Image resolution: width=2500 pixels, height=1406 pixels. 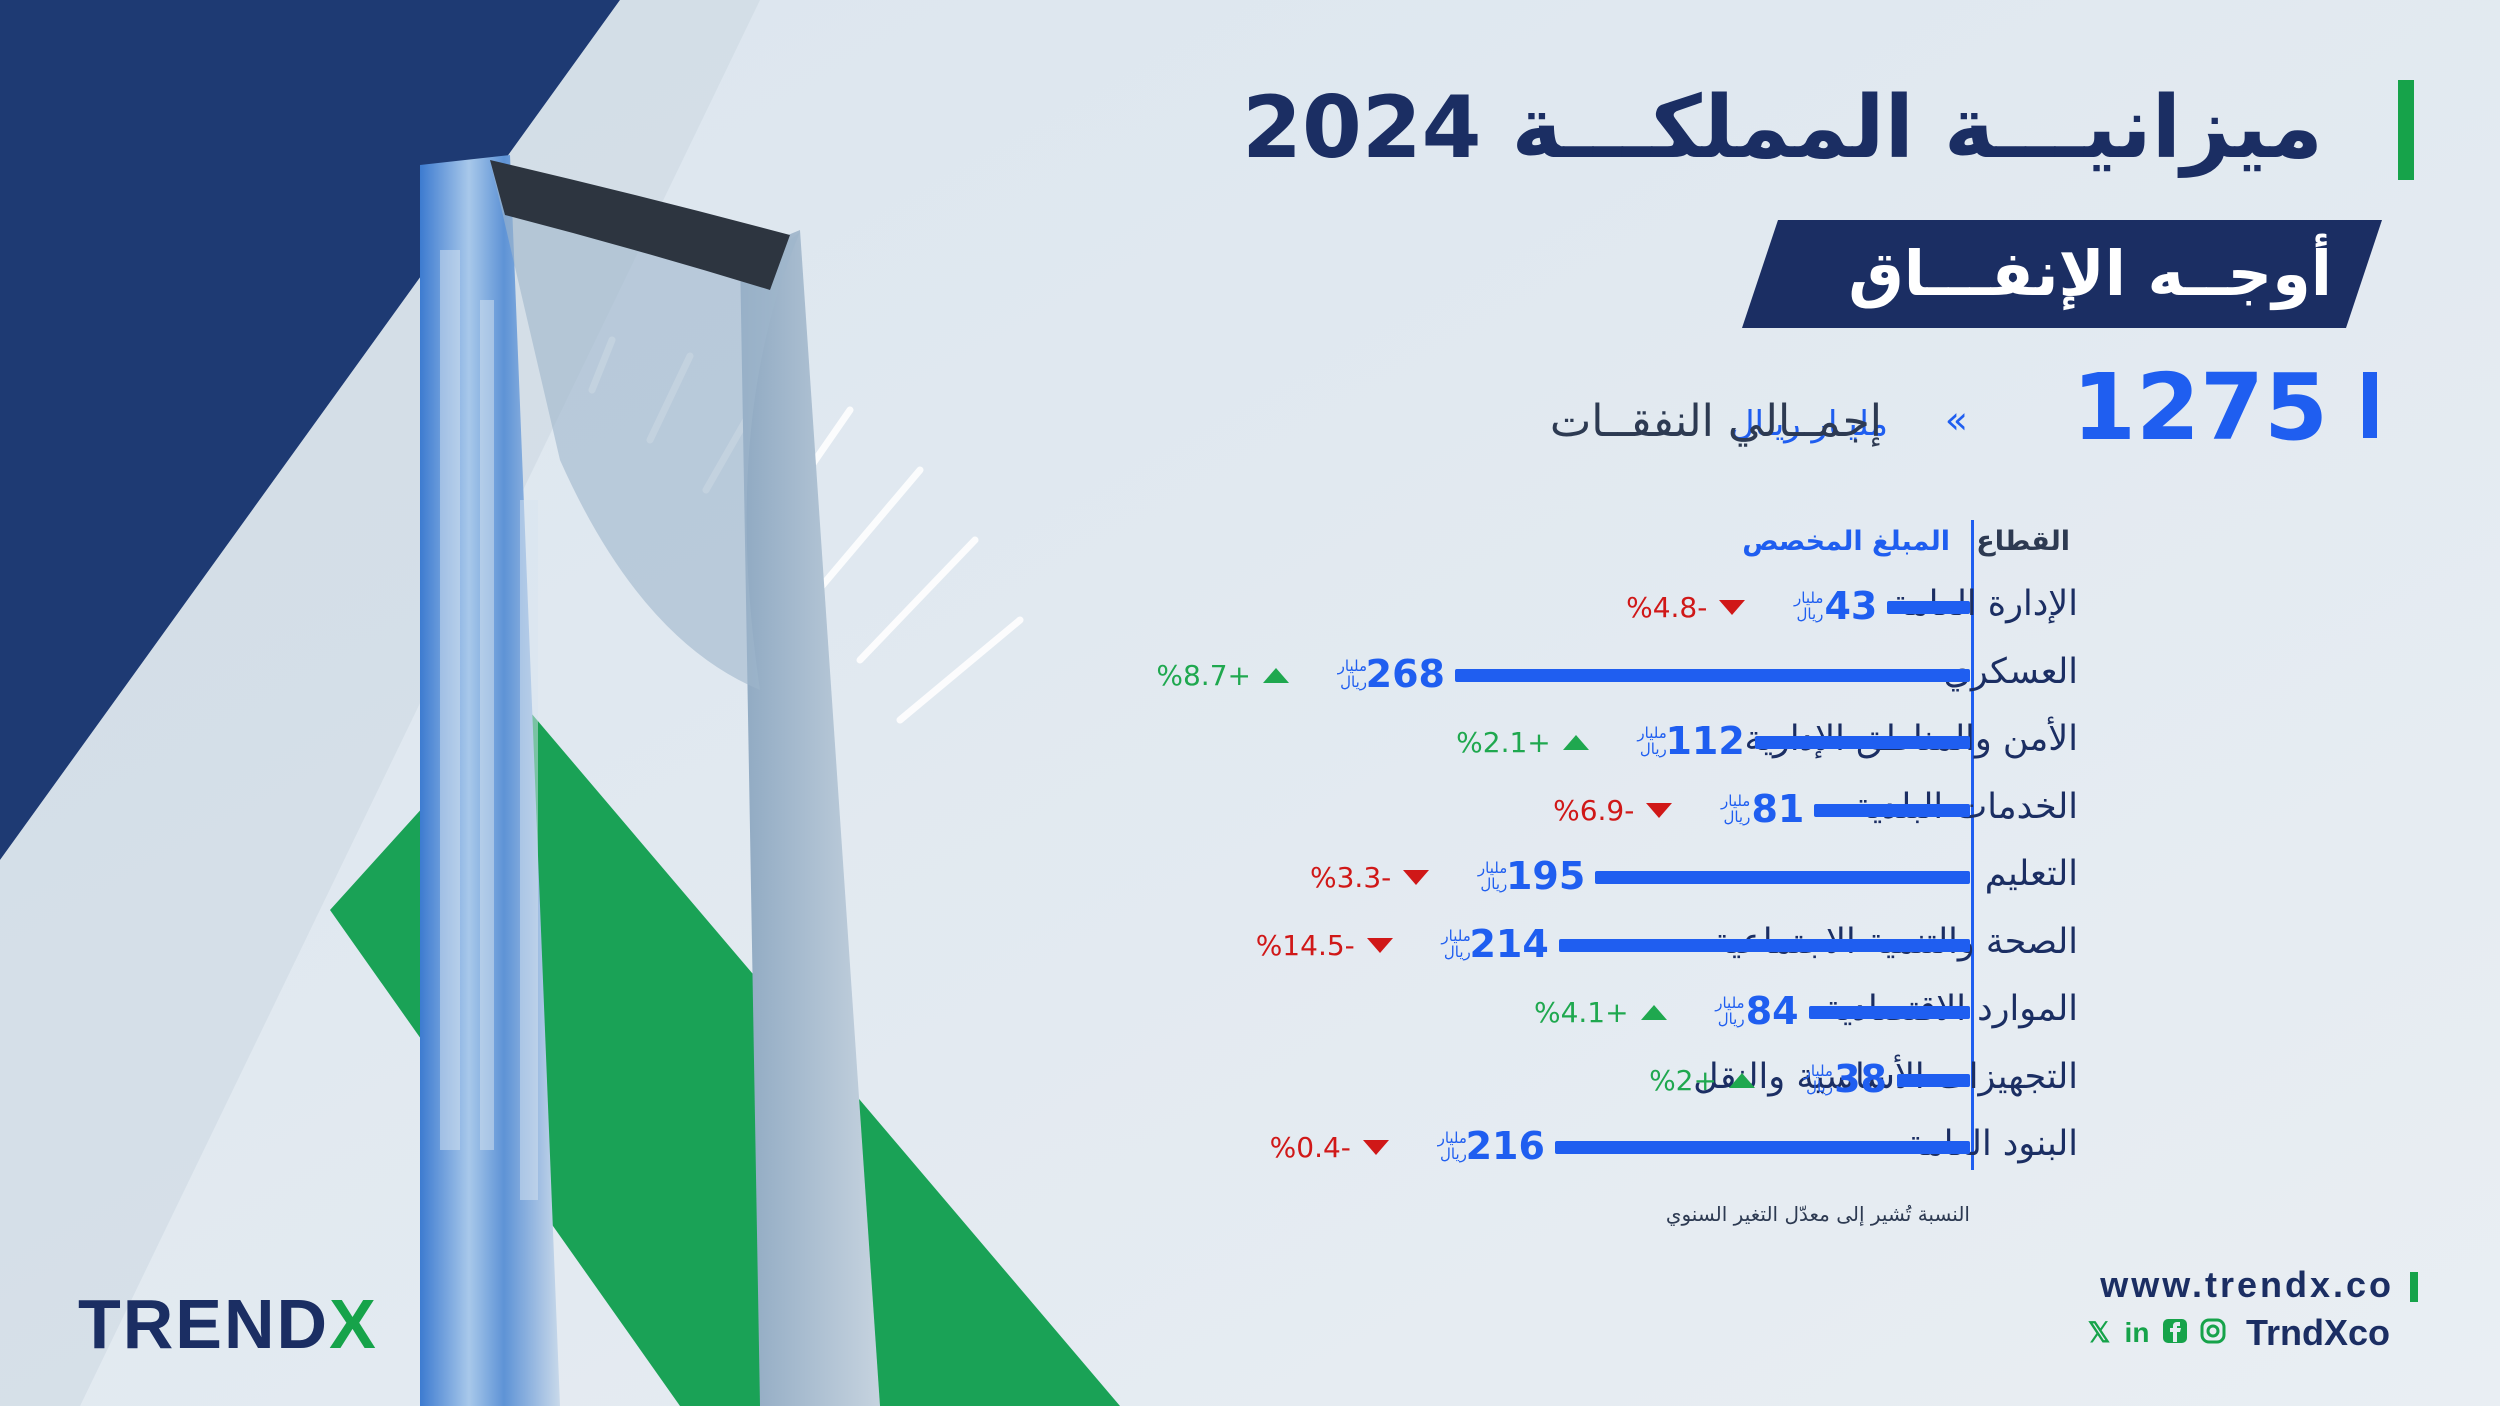 I want to click on total-value: 1275, so click(x=2199, y=407).